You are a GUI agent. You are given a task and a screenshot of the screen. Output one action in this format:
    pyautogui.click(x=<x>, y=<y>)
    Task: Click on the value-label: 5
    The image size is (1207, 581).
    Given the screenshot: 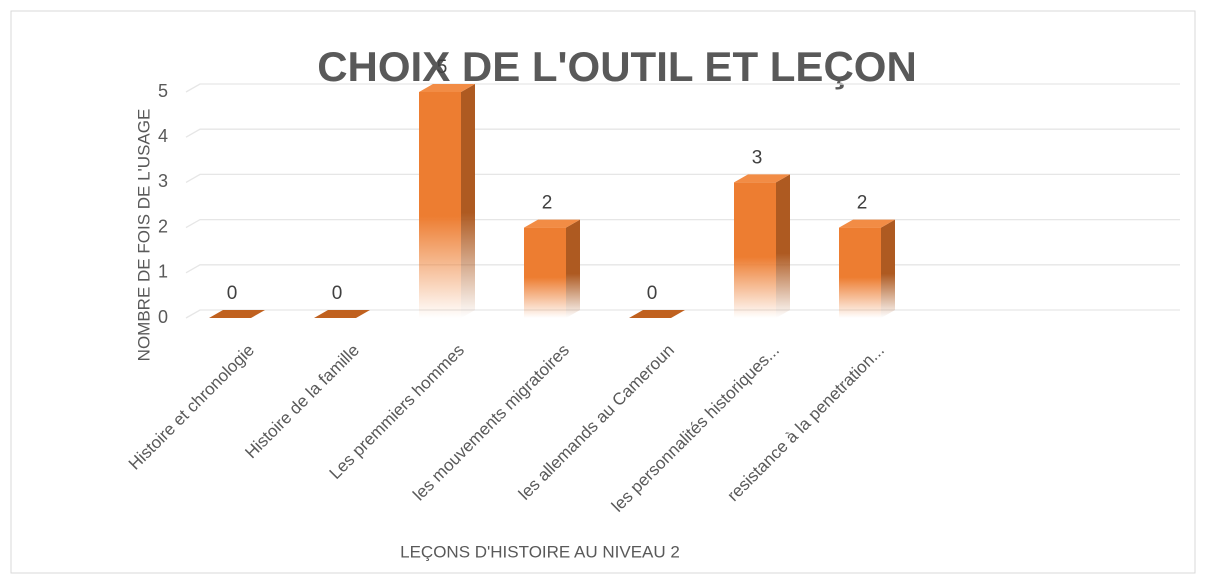 What is the action you would take?
    pyautogui.click(x=442, y=67)
    